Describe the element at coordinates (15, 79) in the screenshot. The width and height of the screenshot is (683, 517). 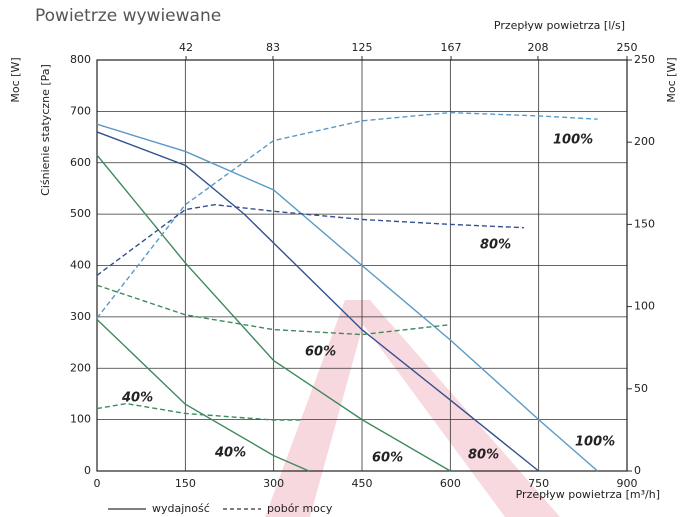
I see `y-axis-outer-label: Moc [W]` at that location.